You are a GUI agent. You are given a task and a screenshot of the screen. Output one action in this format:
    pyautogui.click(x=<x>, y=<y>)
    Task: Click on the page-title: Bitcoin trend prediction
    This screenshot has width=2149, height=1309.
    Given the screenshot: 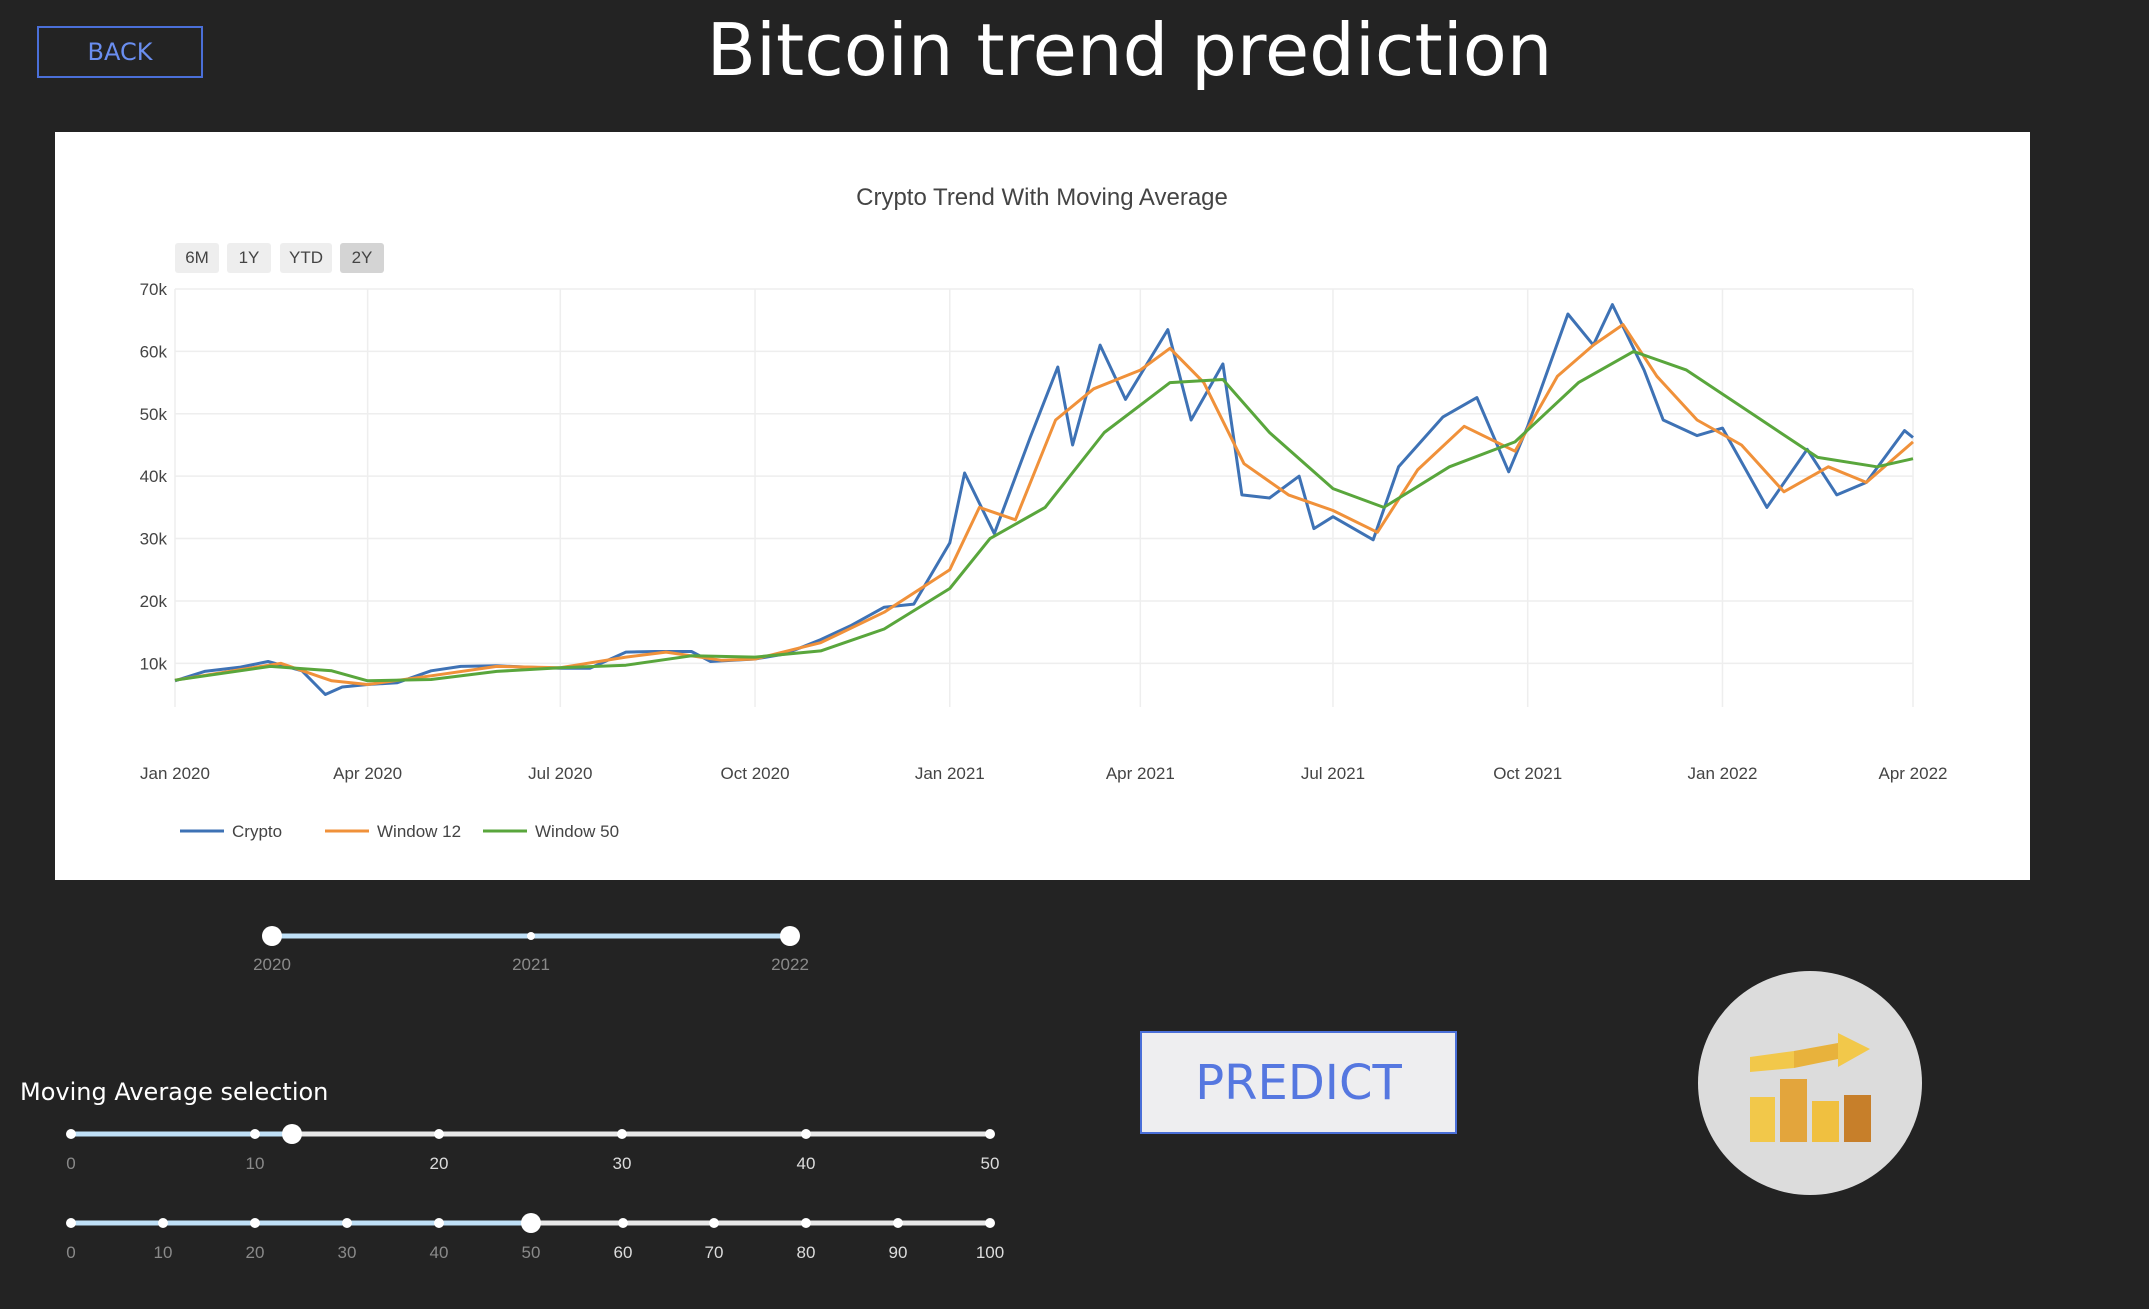 What is the action you would take?
    pyautogui.click(x=1129, y=50)
    